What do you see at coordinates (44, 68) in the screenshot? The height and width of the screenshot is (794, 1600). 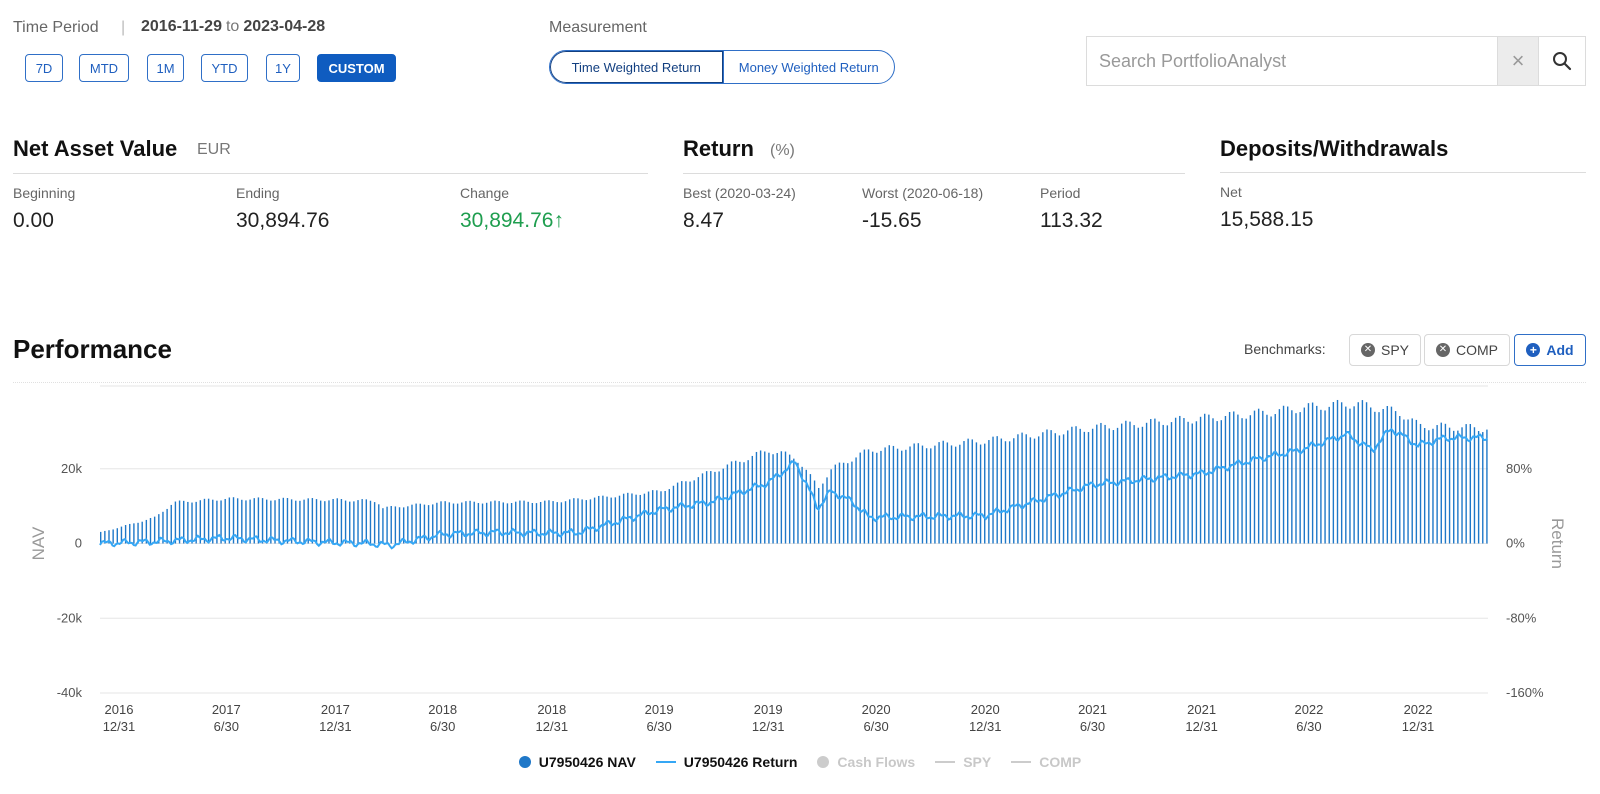 I see `period-7d-button: 7D` at bounding box center [44, 68].